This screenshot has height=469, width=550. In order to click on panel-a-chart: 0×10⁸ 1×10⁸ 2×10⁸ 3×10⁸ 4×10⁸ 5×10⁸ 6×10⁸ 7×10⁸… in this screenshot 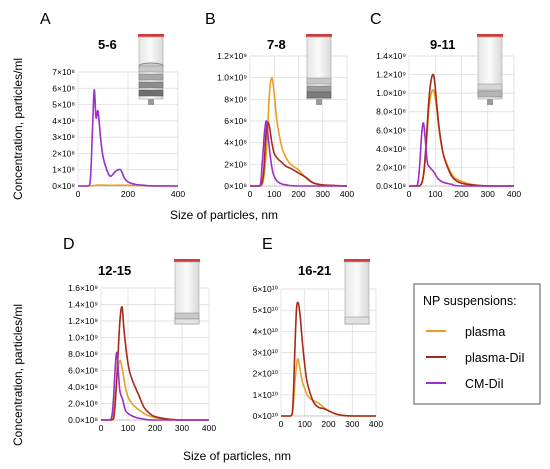, I will do `click(118, 133)`.